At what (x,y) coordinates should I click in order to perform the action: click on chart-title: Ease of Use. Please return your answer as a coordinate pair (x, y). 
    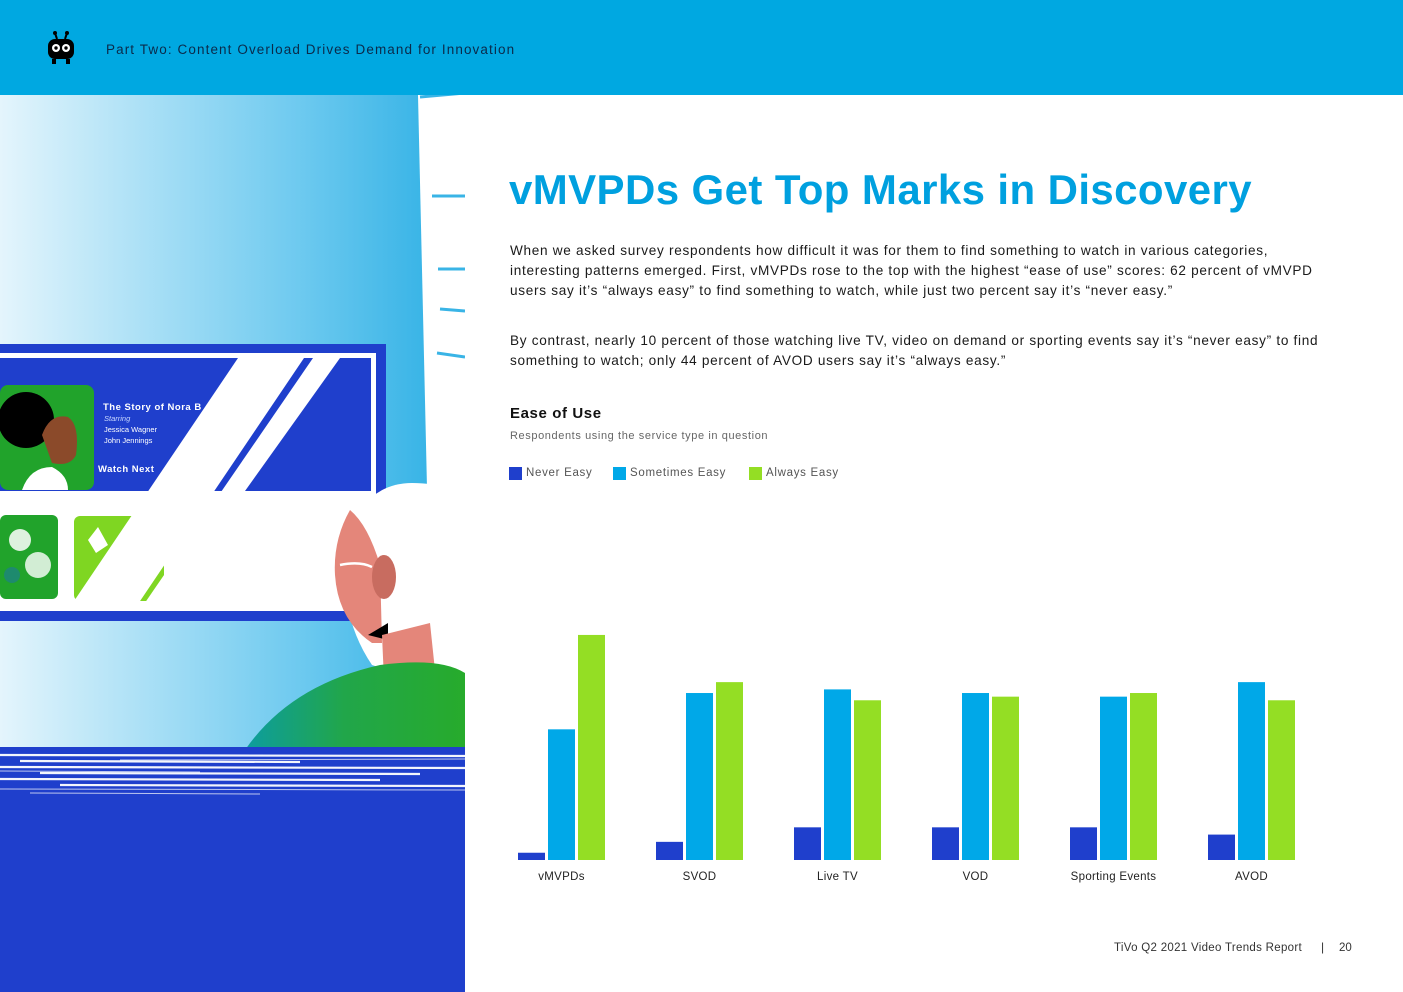
    Looking at the image, I should click on (556, 413).